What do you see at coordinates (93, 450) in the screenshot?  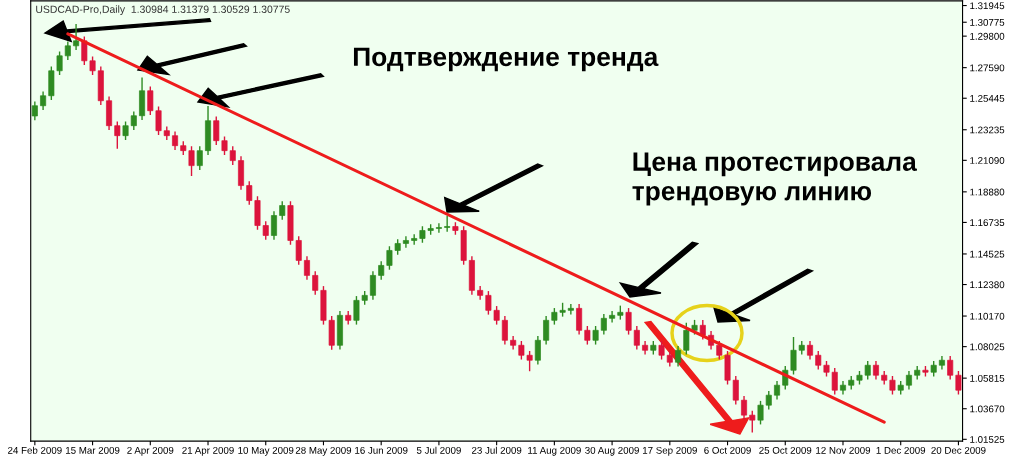 I see `x-tick-label: 15 Mar 2009` at bounding box center [93, 450].